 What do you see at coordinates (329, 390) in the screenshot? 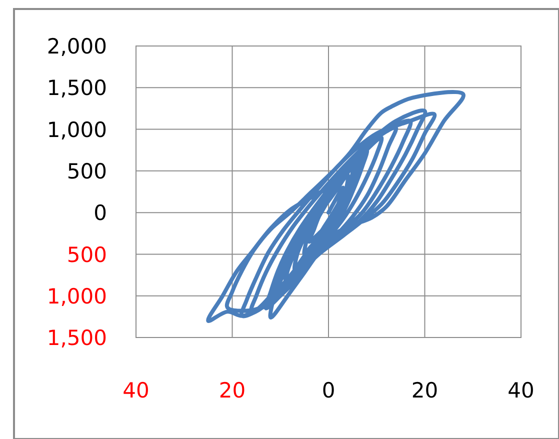
I see `x-tick-label: 0` at bounding box center [329, 390].